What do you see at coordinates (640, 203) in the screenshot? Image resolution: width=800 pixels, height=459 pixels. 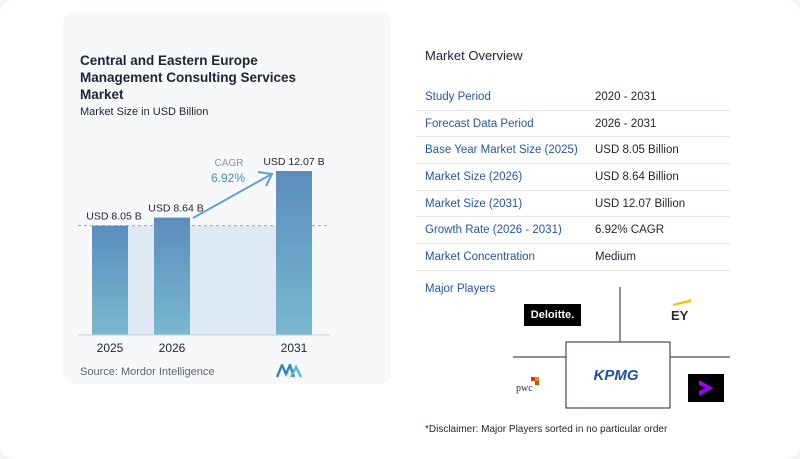 I see `row-value: USD 12.07 Billion` at bounding box center [640, 203].